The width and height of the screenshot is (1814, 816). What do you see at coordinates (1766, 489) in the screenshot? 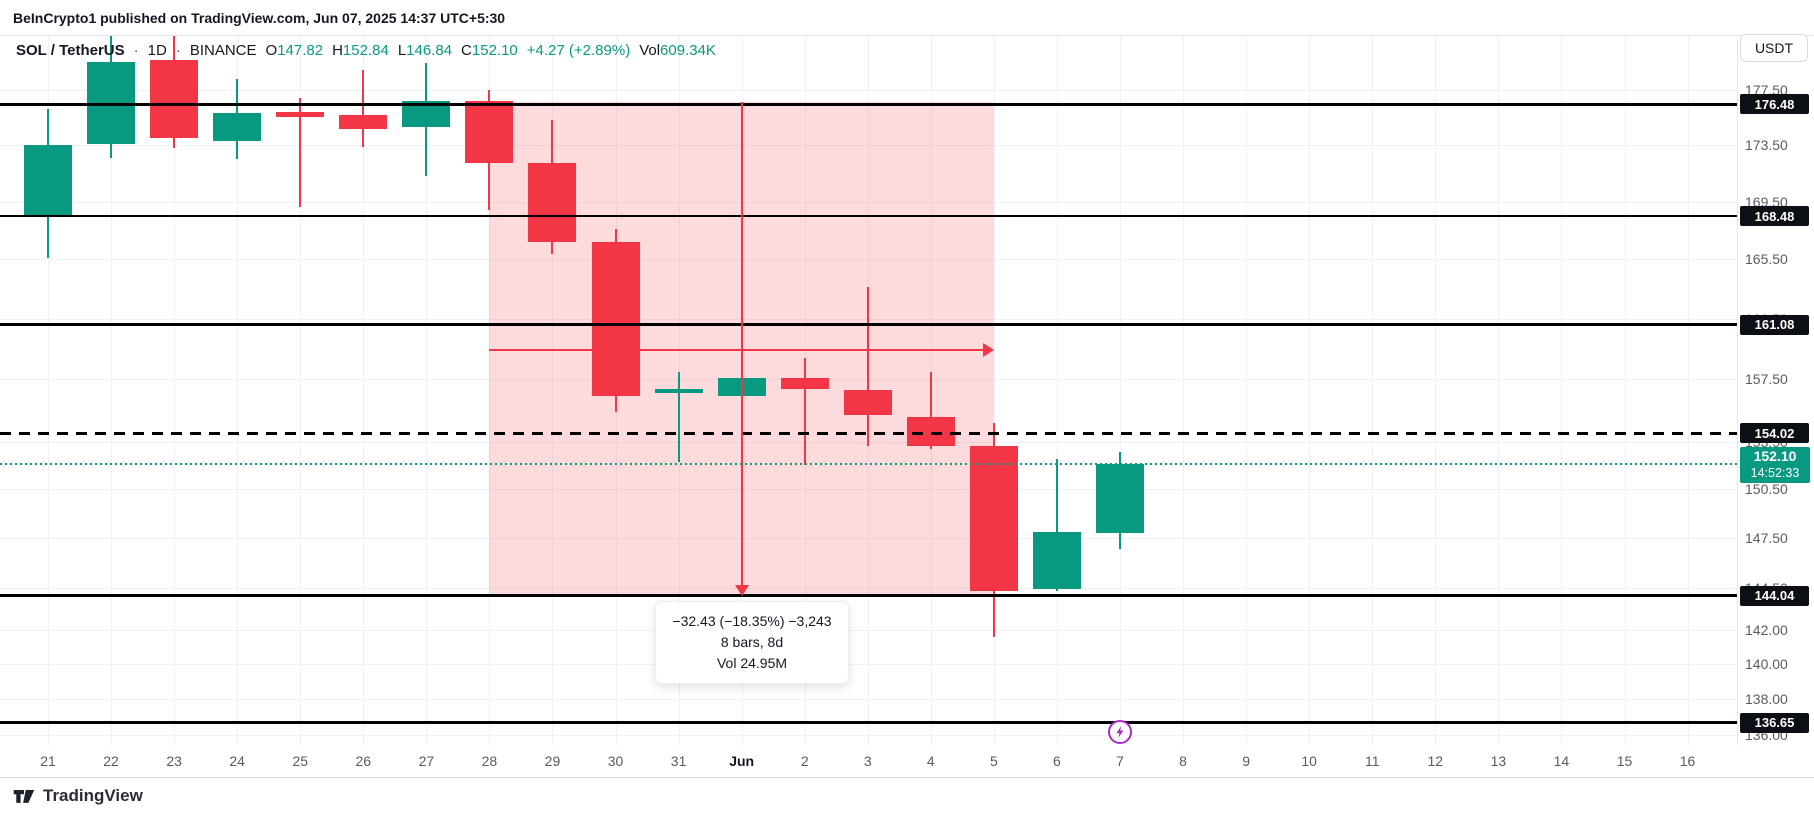
I see `price-tick-label: 150.50` at bounding box center [1766, 489].